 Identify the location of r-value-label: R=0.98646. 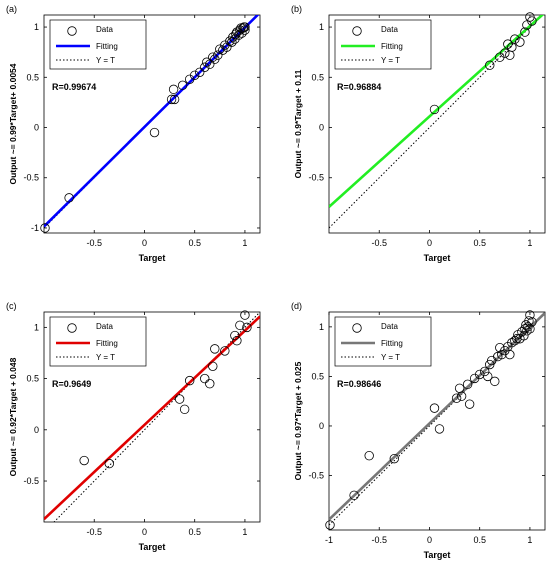
(359, 384).